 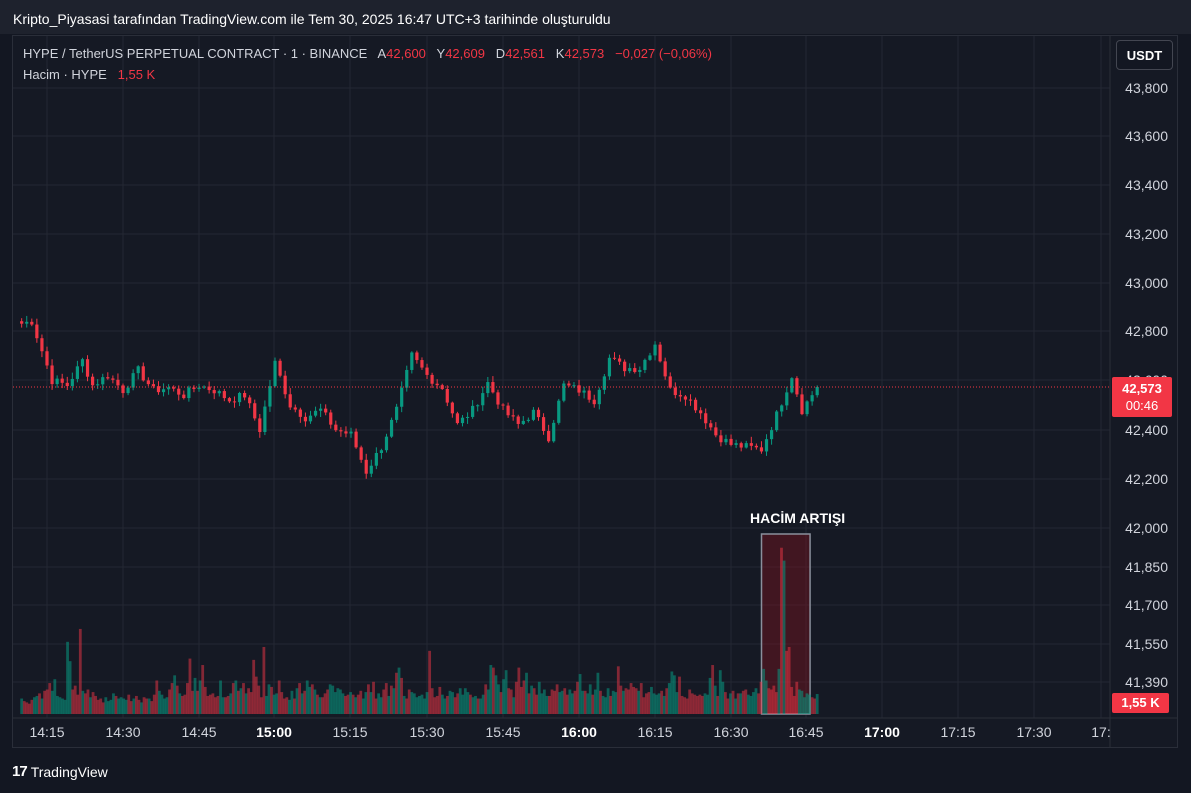 I want to click on currency-button: USDT, so click(x=1144, y=55).